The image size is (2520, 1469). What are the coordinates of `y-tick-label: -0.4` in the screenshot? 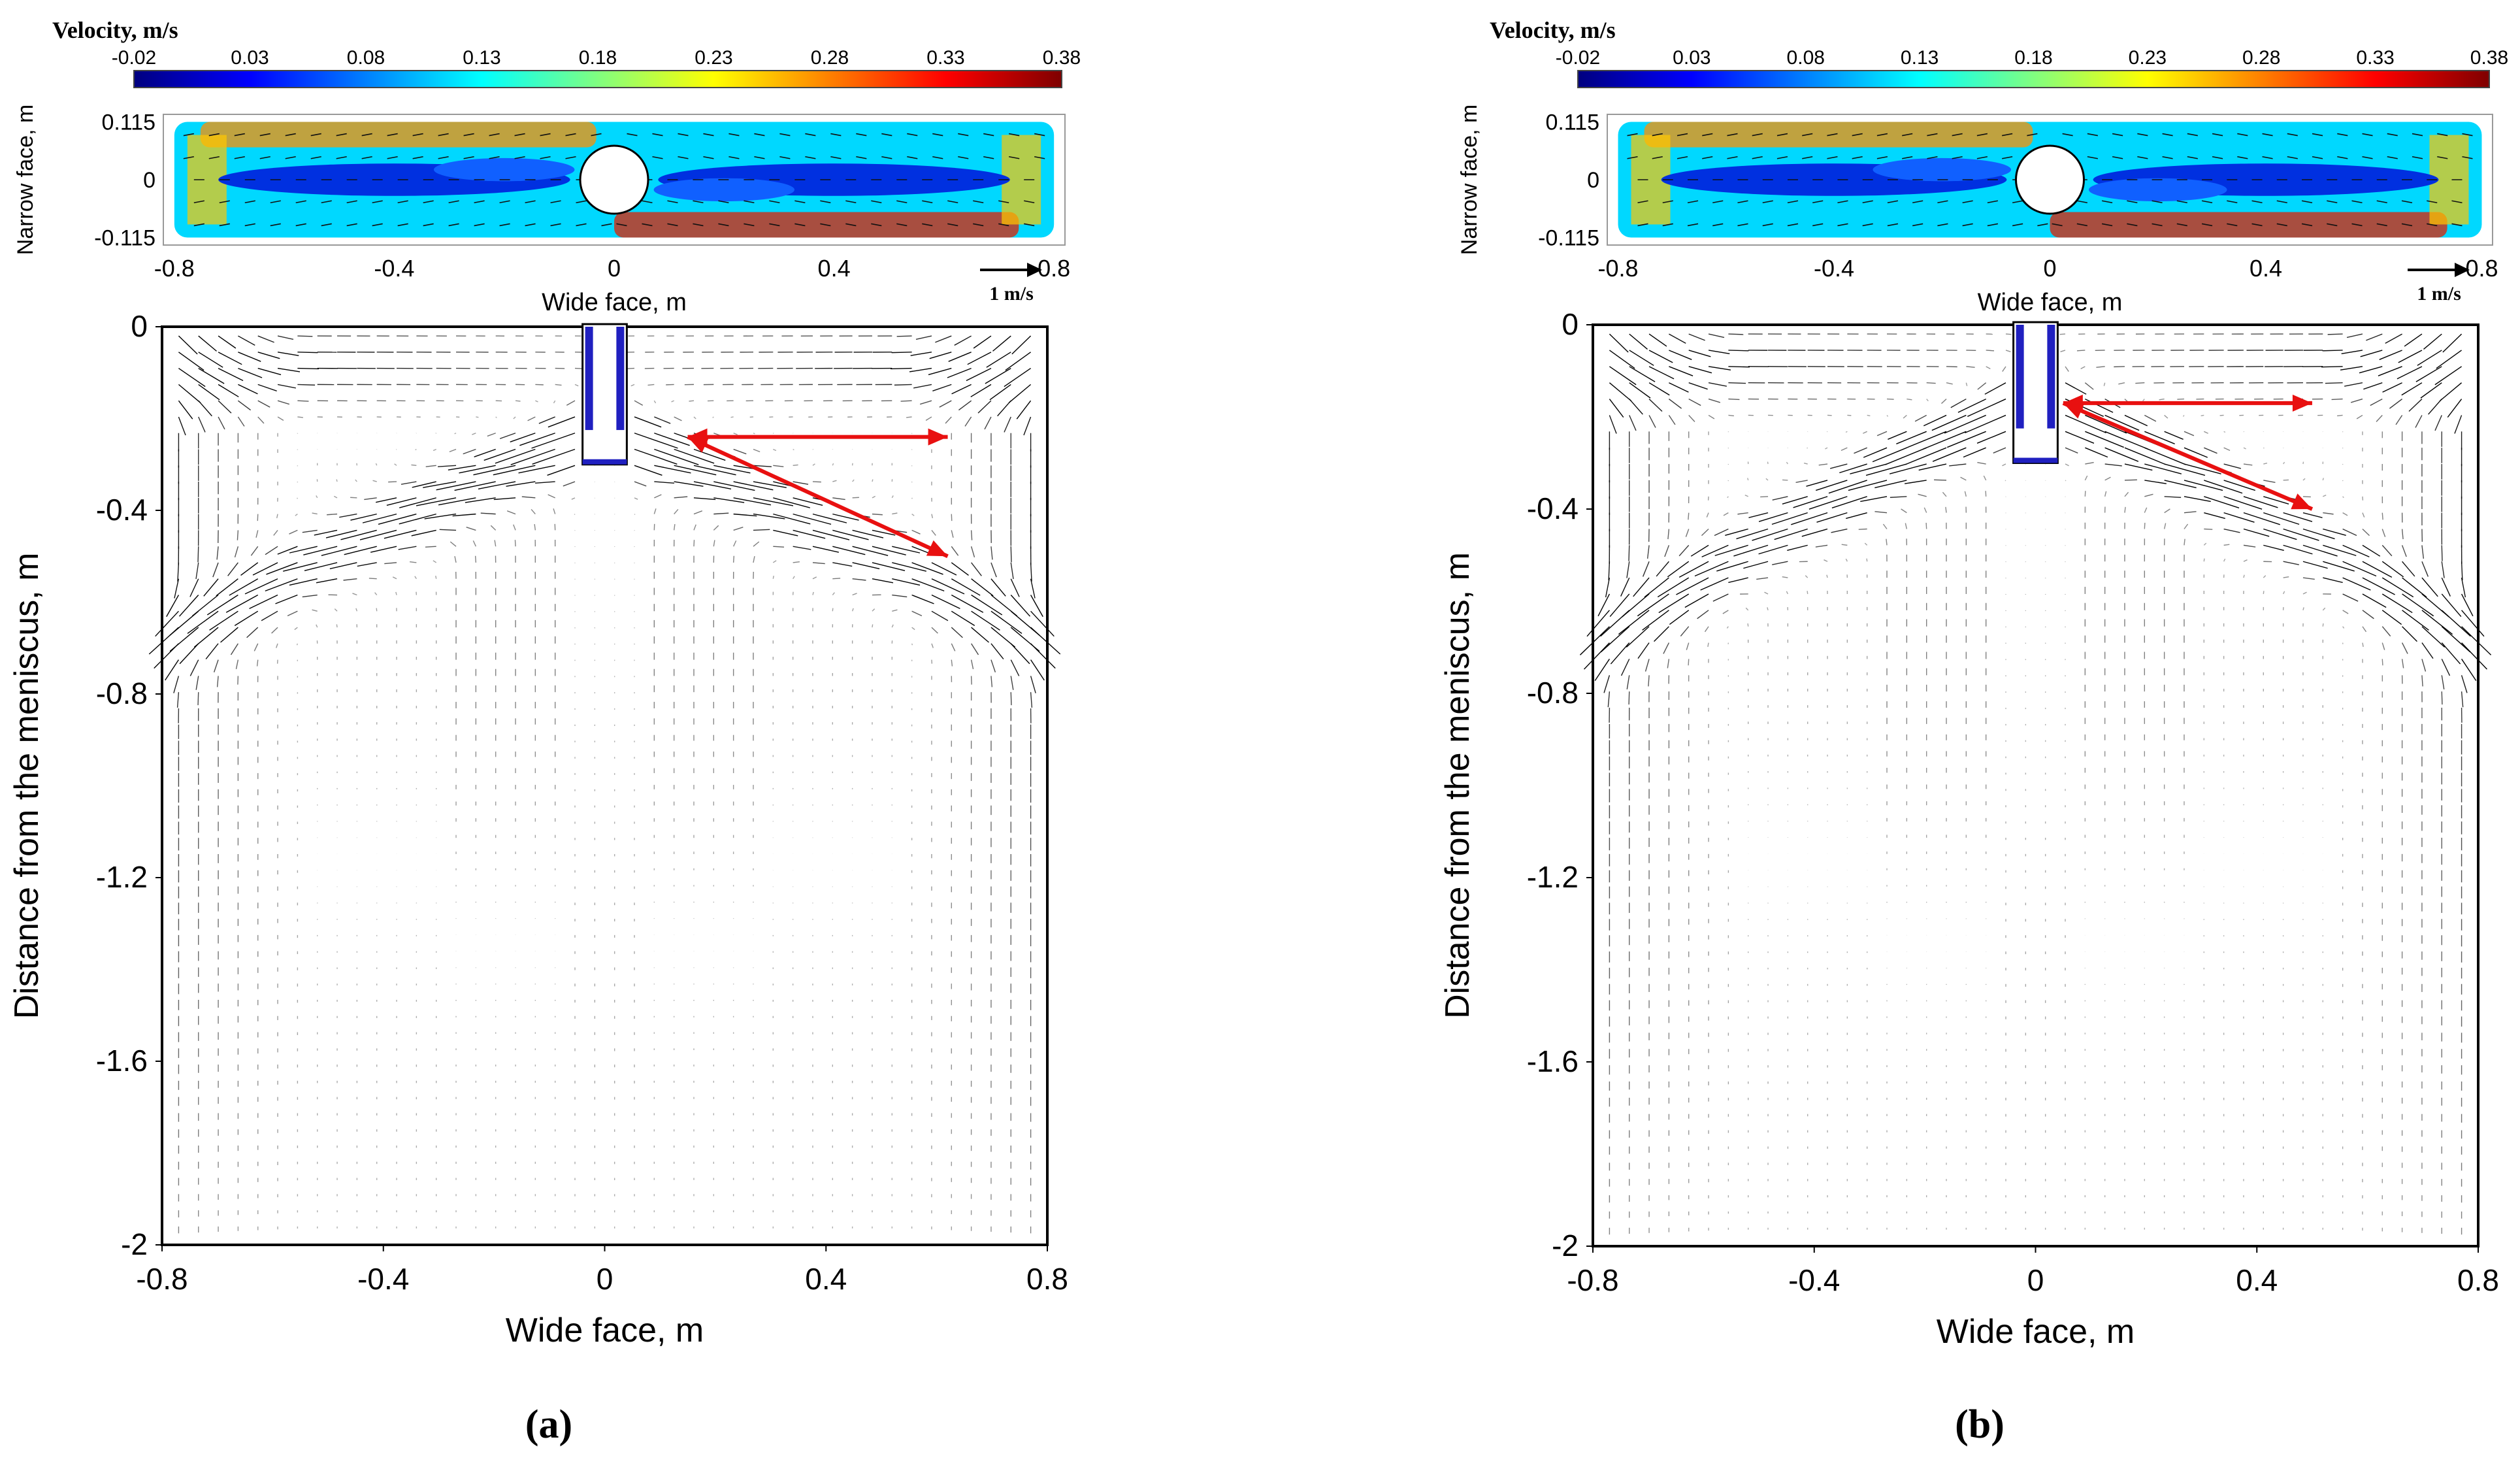 It's located at (122, 510).